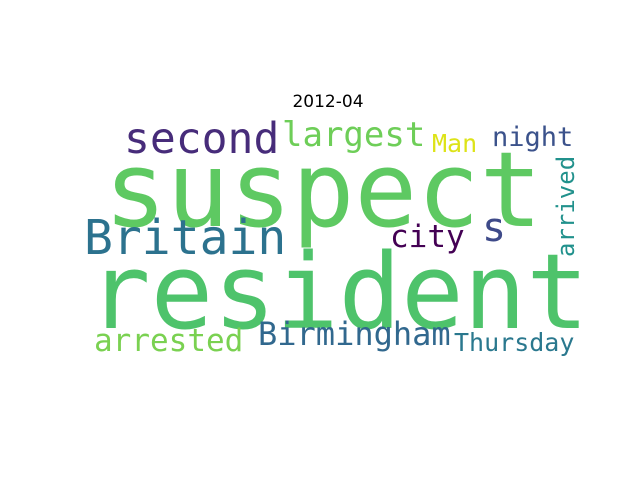  What do you see at coordinates (202, 139) in the screenshot?
I see `word-second: second` at bounding box center [202, 139].